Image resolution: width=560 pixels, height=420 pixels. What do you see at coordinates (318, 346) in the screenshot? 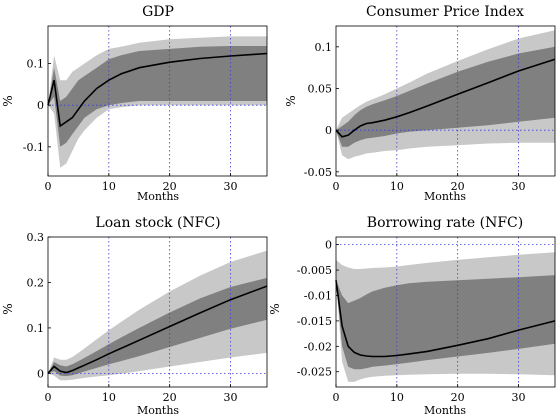
I see `y-tick-label: -0.02` at bounding box center [318, 346].